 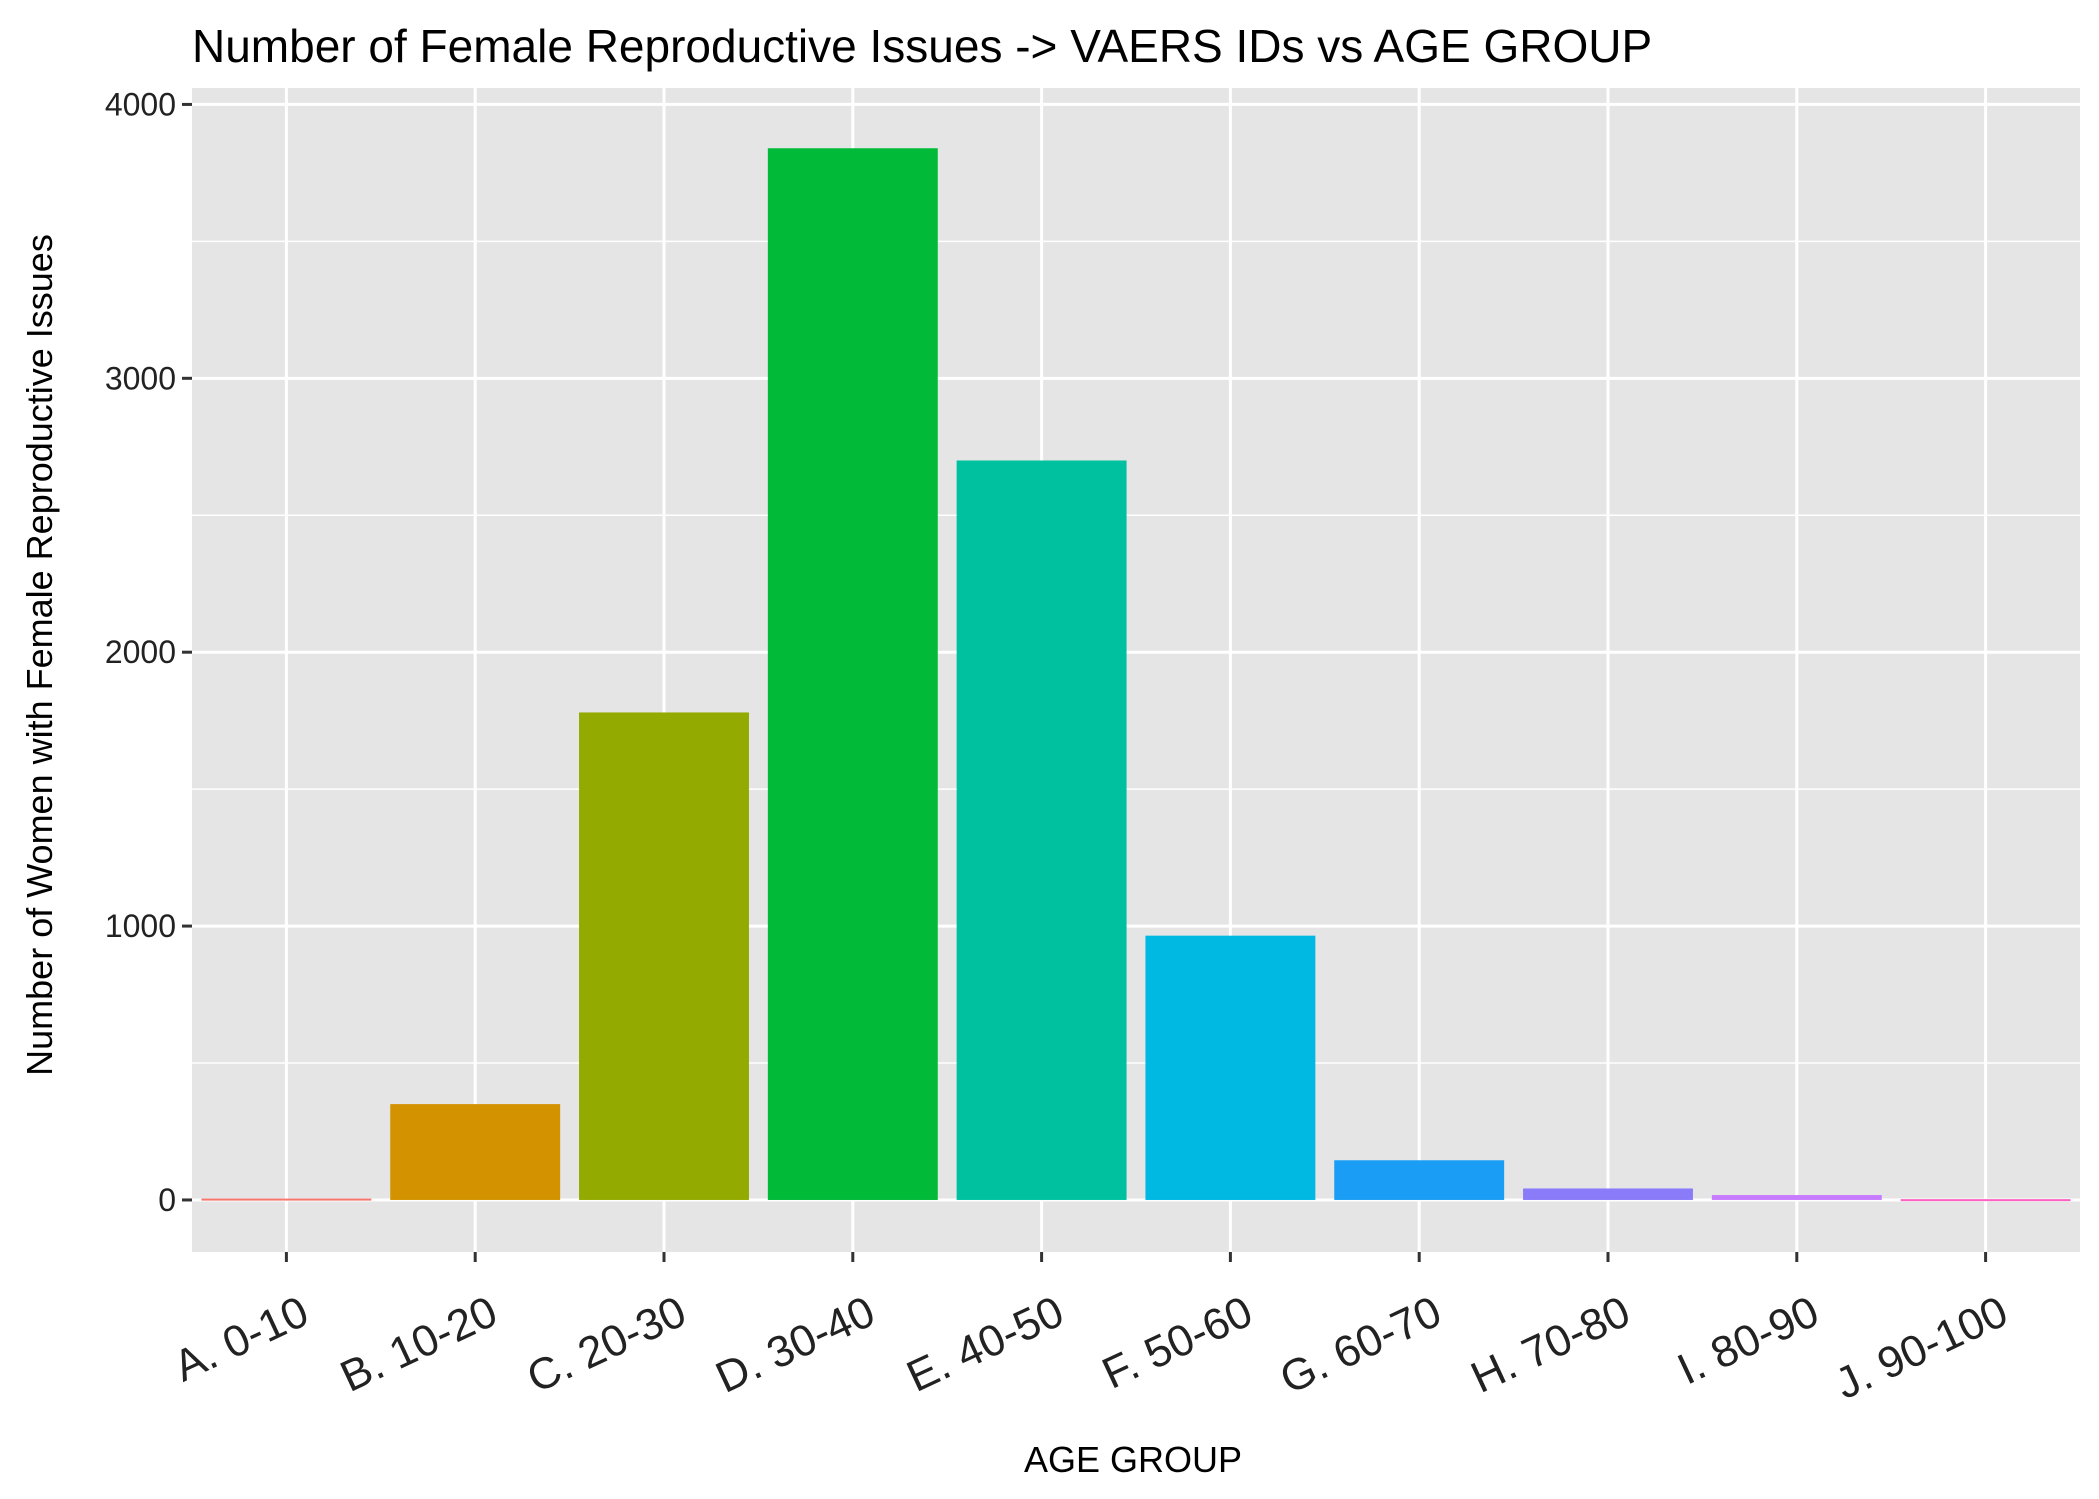 I want to click on x-tick-label: H. 70-80, so click(x=1551, y=1345).